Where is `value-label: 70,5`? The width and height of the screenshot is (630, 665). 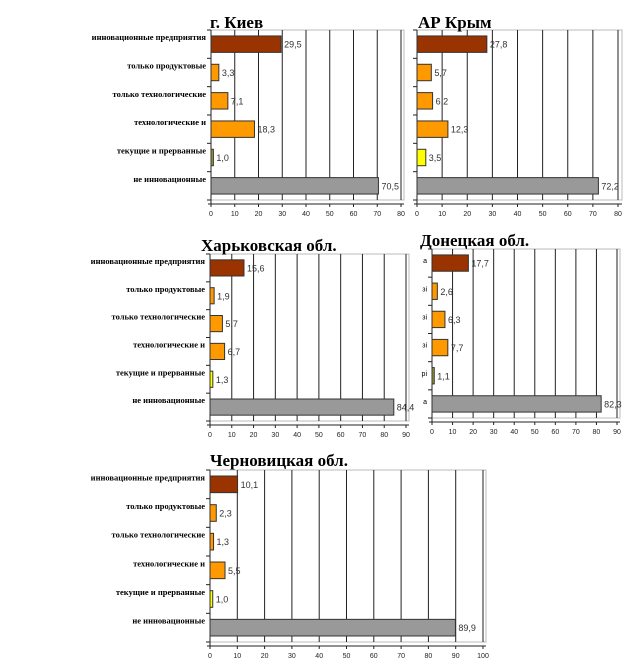 value-label: 70,5 is located at coordinates (390, 186).